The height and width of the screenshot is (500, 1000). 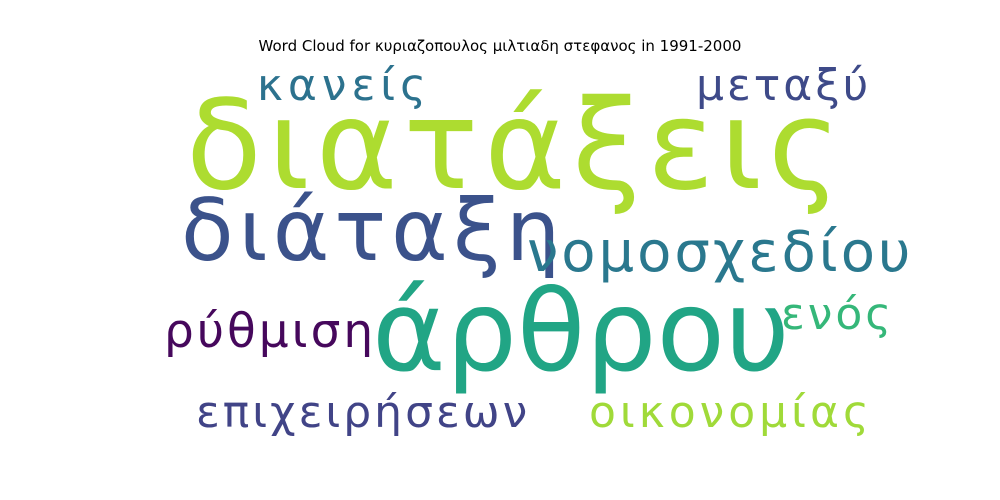 What do you see at coordinates (838, 314) in the screenshot?
I see `word-enos: ενός` at bounding box center [838, 314].